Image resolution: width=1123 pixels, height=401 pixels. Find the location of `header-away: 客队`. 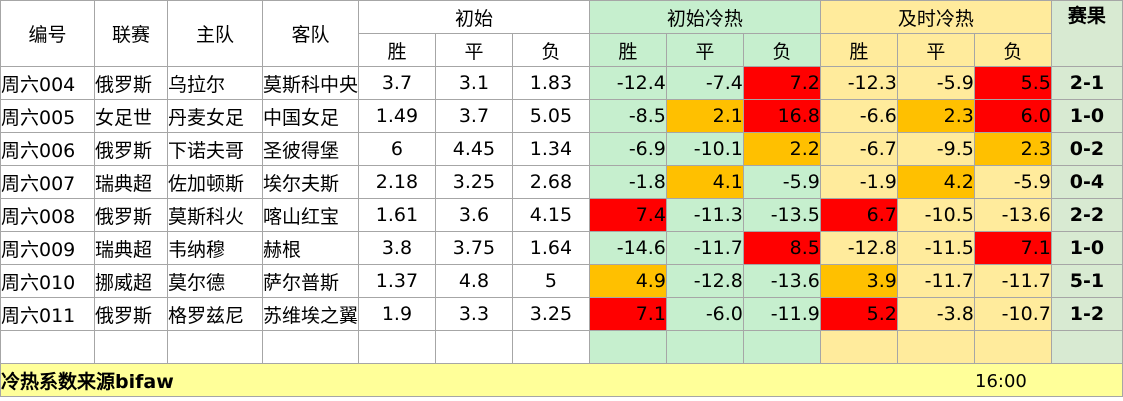

header-away: 客队 is located at coordinates (310, 33).